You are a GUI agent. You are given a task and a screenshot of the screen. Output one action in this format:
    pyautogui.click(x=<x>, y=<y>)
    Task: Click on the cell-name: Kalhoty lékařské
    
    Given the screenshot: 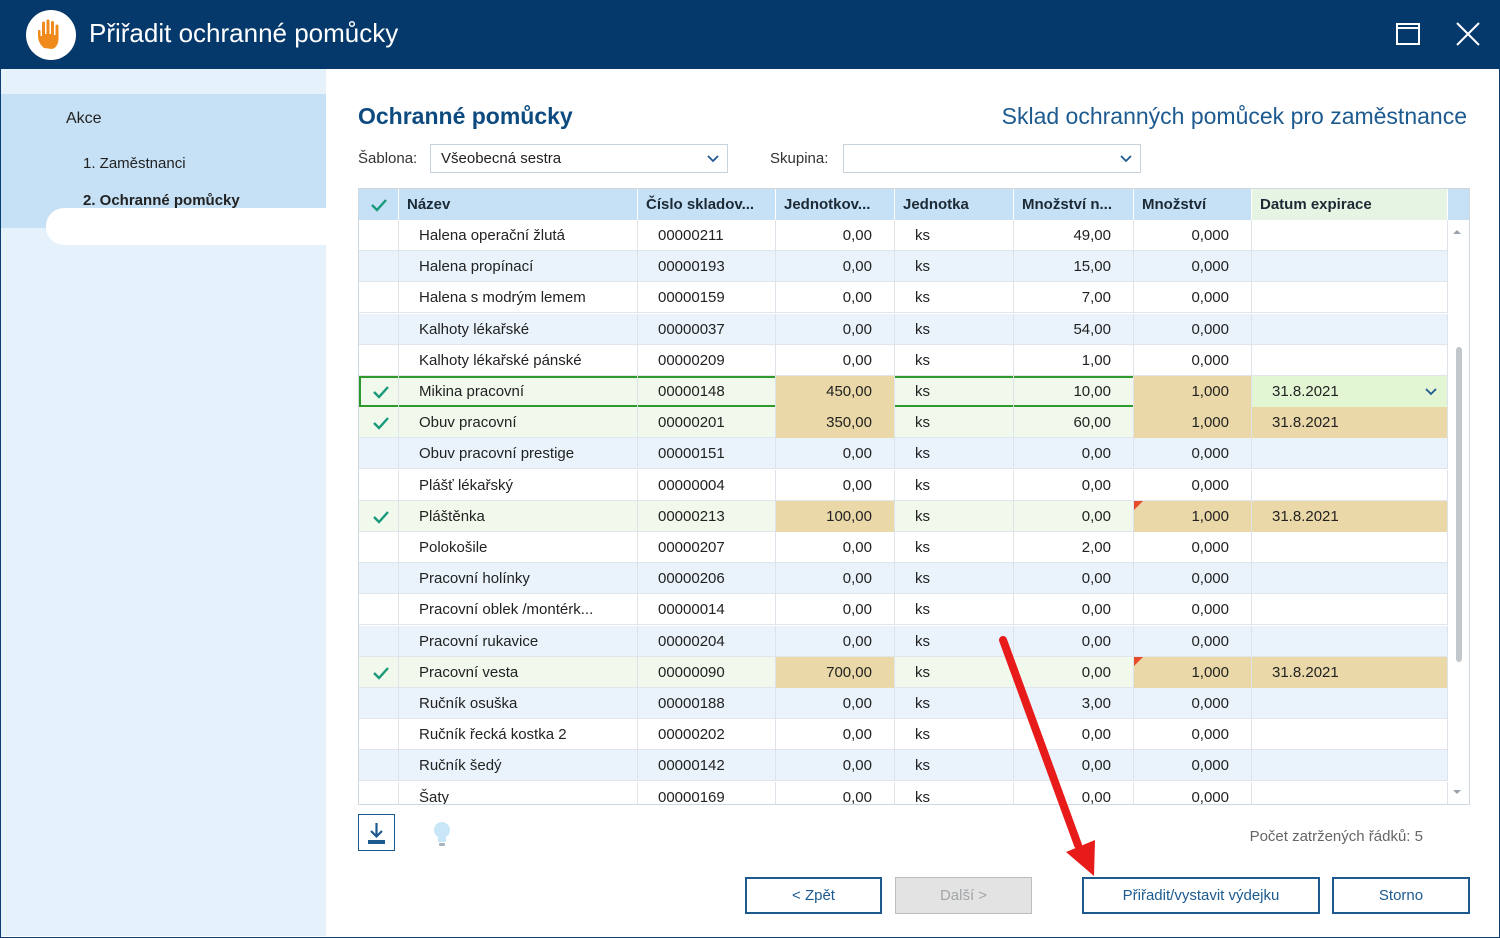 What is the action you would take?
    pyautogui.click(x=518, y=329)
    